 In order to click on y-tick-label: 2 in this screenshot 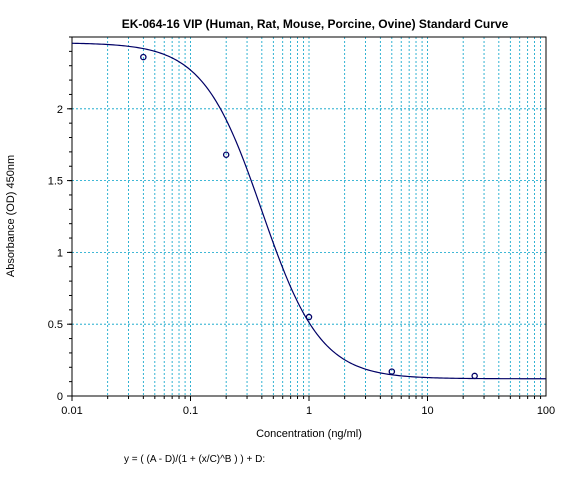, I will do `click(60, 110)`.